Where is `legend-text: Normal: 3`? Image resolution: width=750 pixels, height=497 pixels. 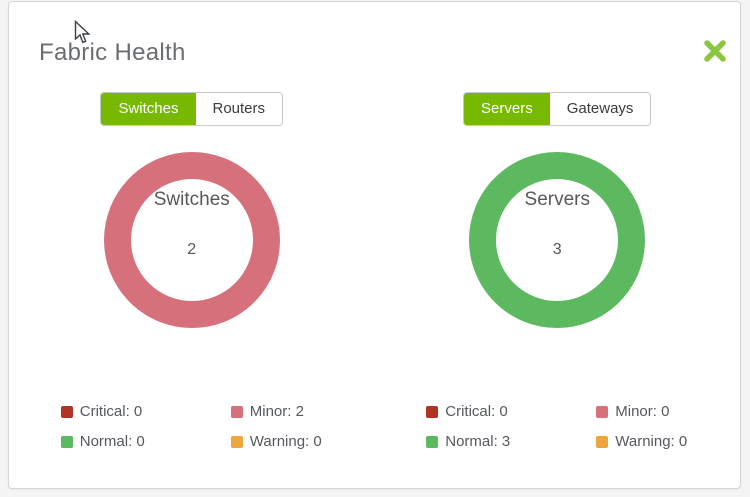 legend-text: Normal: 3 is located at coordinates (478, 441).